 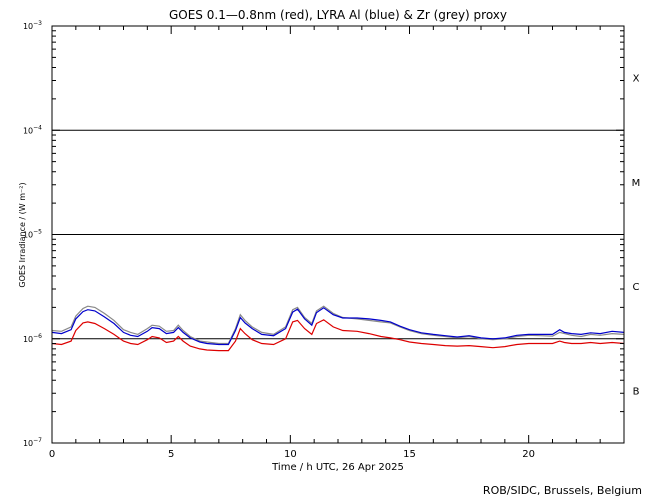 What do you see at coordinates (636, 79) in the screenshot?
I see `flare-class-X: X` at bounding box center [636, 79].